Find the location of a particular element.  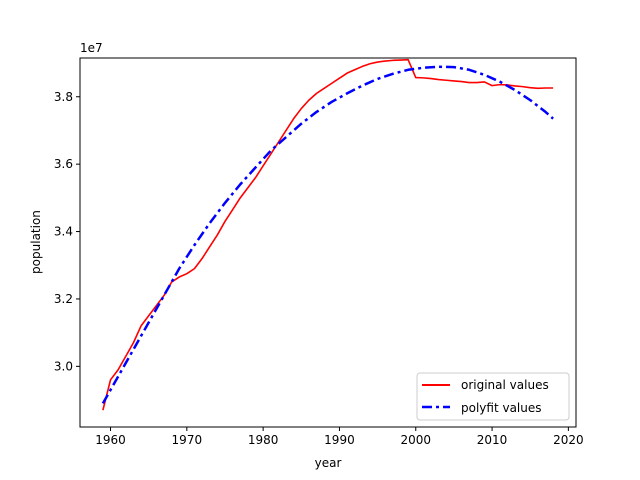

x-tick-label: 2000 is located at coordinates (415, 440).